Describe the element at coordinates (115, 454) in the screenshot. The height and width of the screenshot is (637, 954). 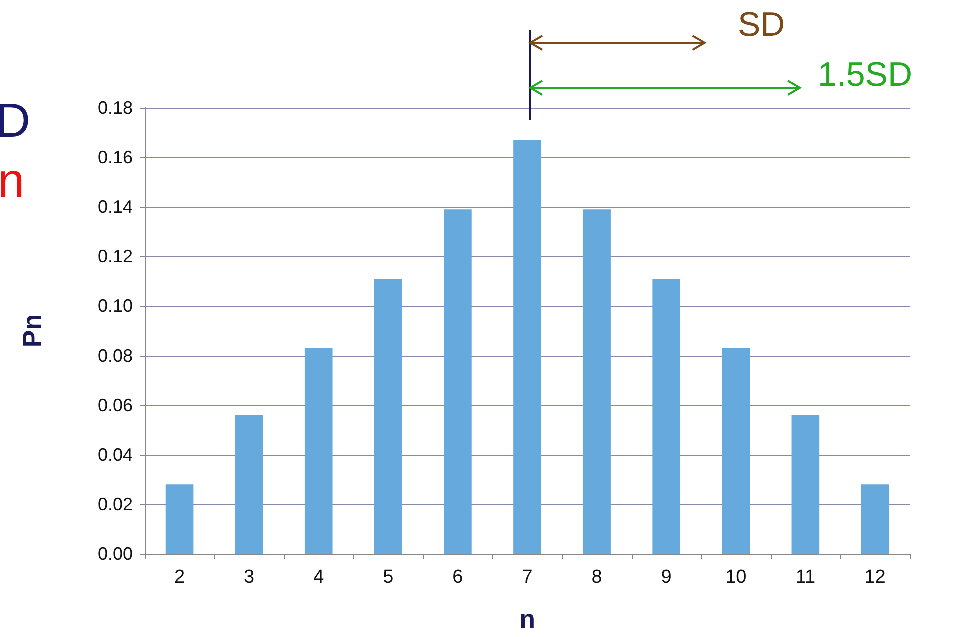
I see `y-tick-label: 0.04` at that location.